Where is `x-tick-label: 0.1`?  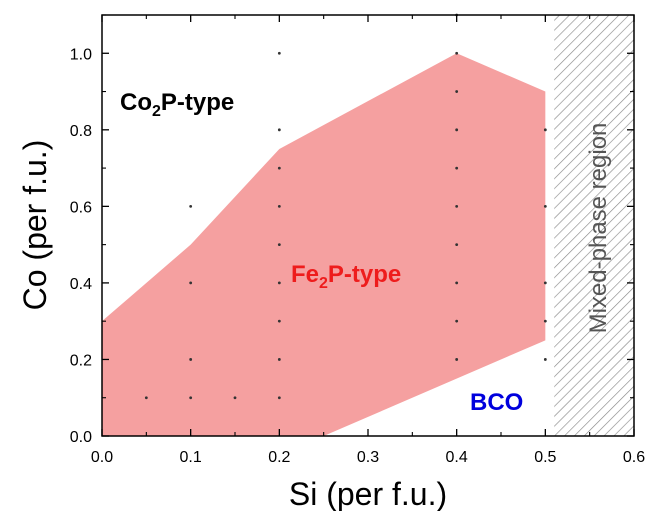
x-tick-label: 0.1 is located at coordinates (191, 457).